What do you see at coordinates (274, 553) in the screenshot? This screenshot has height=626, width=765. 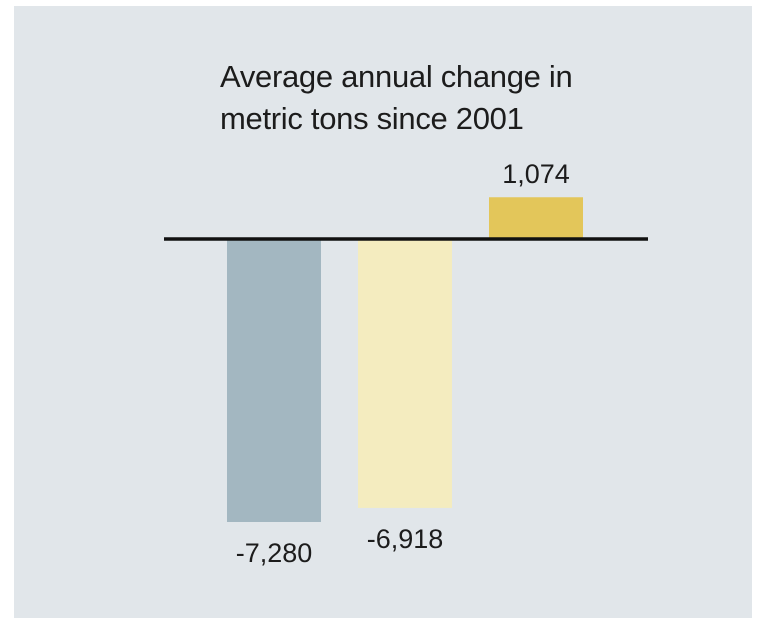 I see `value-label-1: -7,280` at bounding box center [274, 553].